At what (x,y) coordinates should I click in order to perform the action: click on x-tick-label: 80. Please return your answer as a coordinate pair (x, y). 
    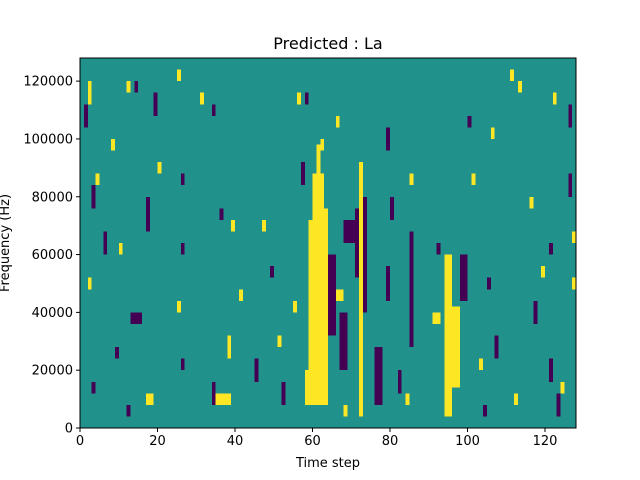
    Looking at the image, I should click on (390, 441).